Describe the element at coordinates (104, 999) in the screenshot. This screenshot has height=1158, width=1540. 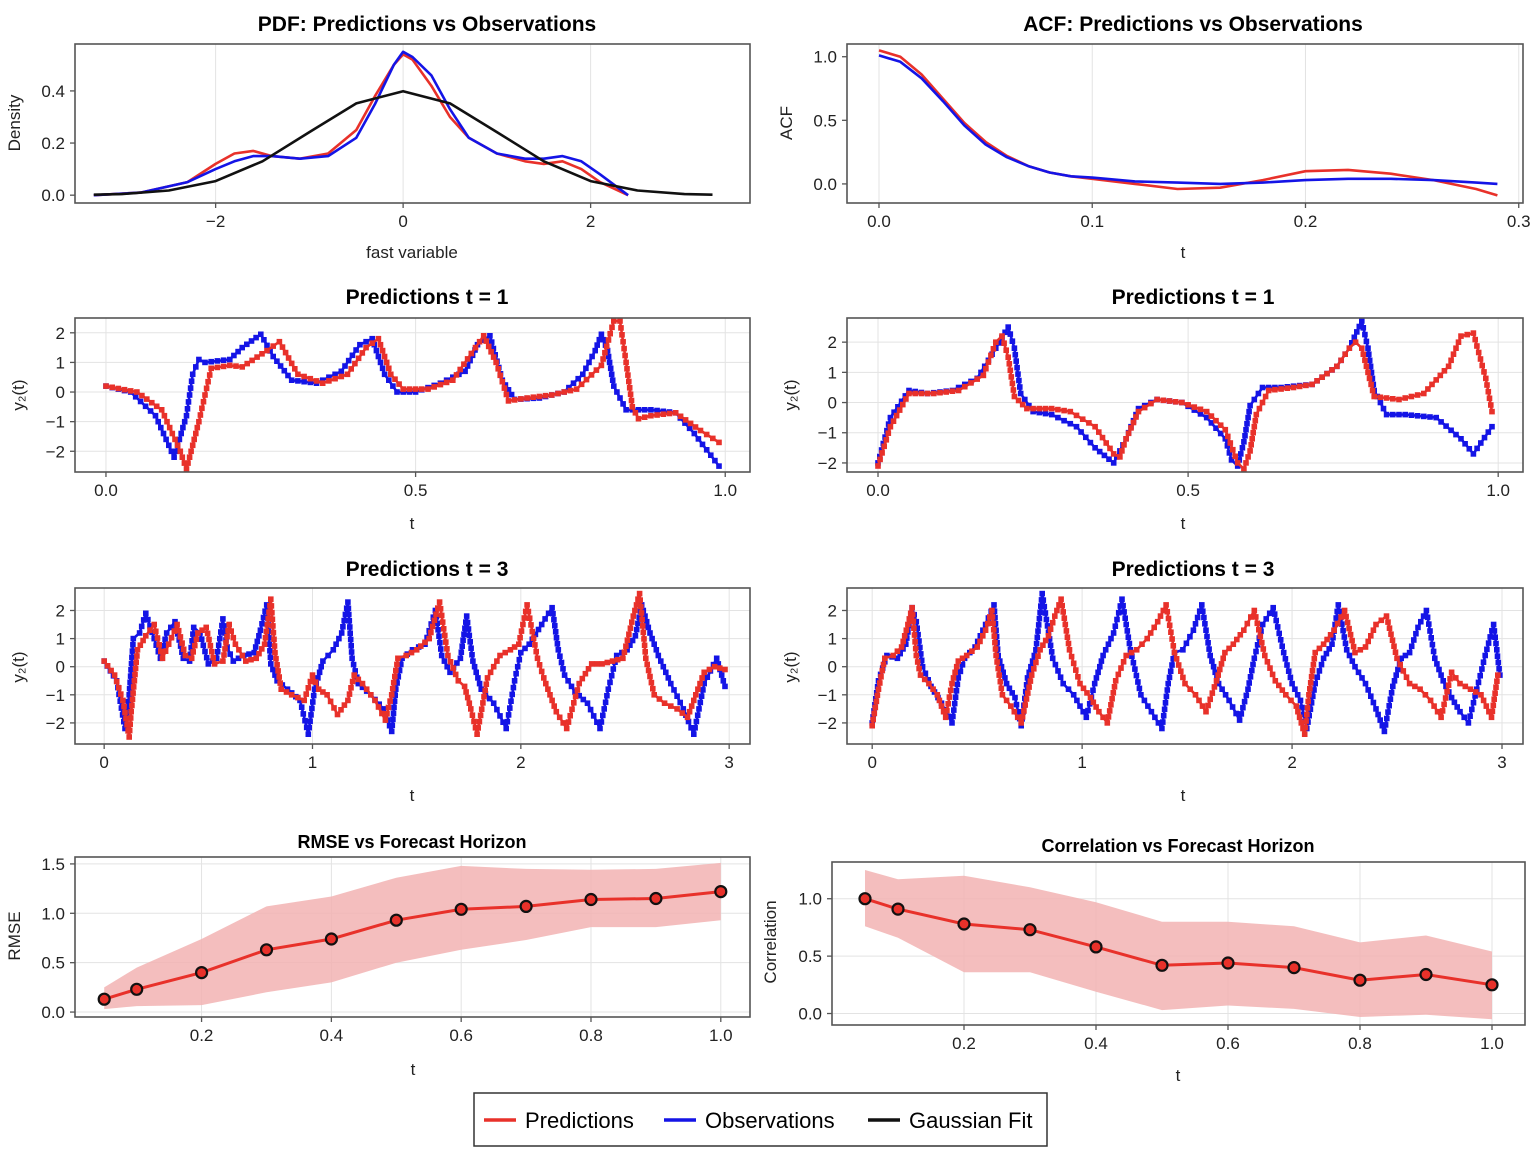
I see `rmse-point` at that location.